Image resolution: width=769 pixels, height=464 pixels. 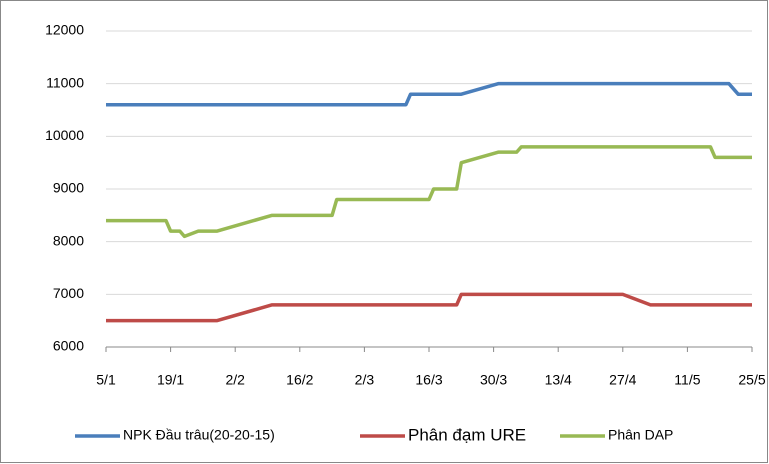 I want to click on x-tick-label: 16/3, so click(x=428, y=380).